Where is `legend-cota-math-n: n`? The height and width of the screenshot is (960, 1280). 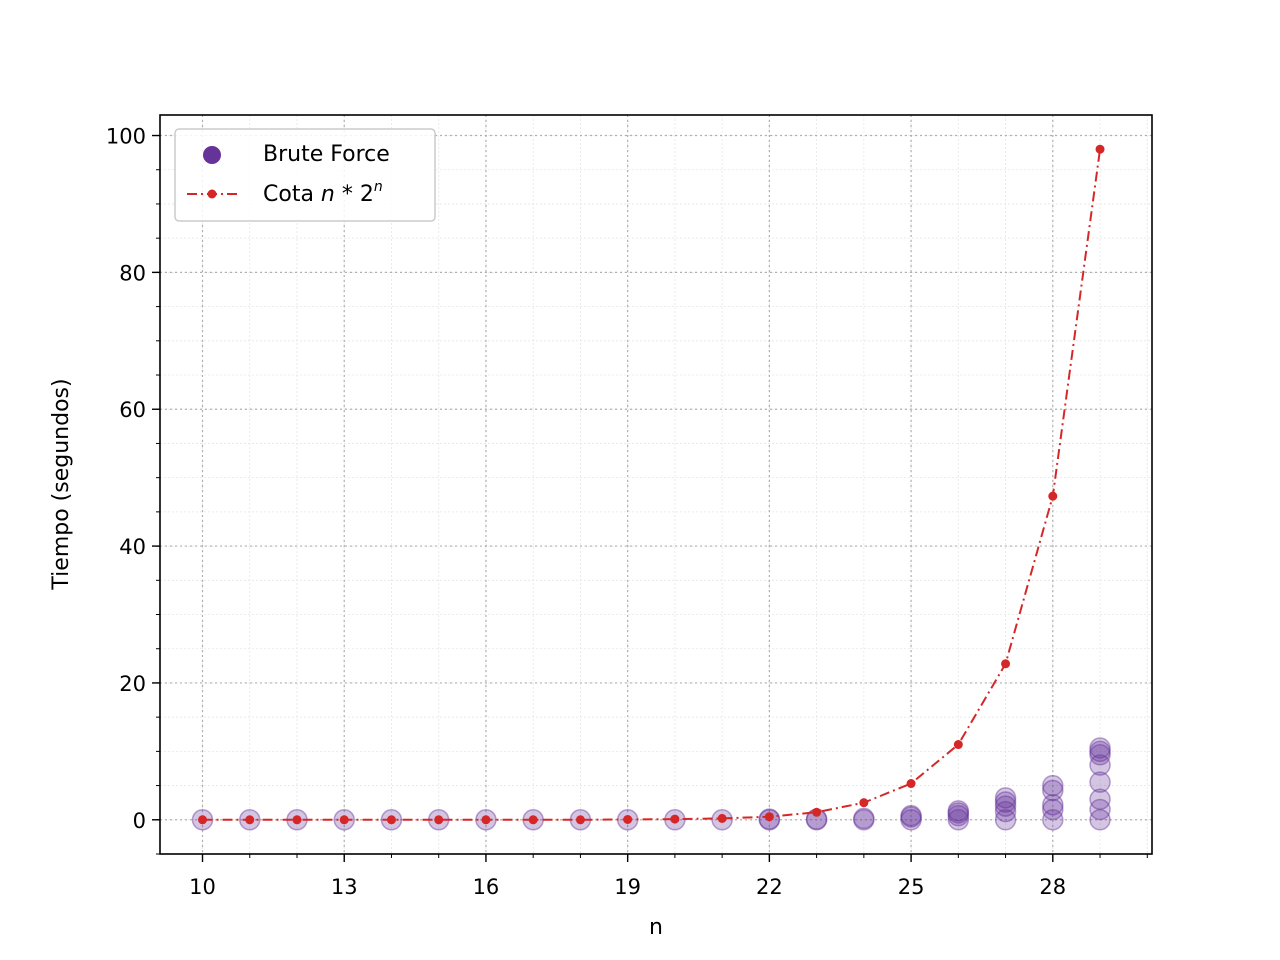
legend-cota-math-n: n is located at coordinates (328, 194).